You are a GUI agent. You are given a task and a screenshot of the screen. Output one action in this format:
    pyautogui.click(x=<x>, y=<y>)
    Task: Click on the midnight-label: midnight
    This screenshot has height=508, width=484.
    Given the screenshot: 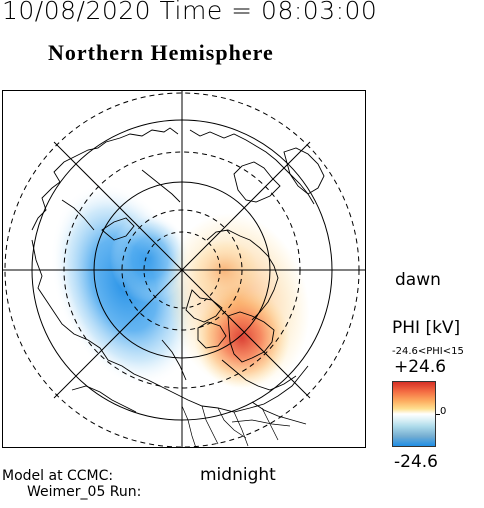 What is the action you would take?
    pyautogui.click(x=238, y=475)
    